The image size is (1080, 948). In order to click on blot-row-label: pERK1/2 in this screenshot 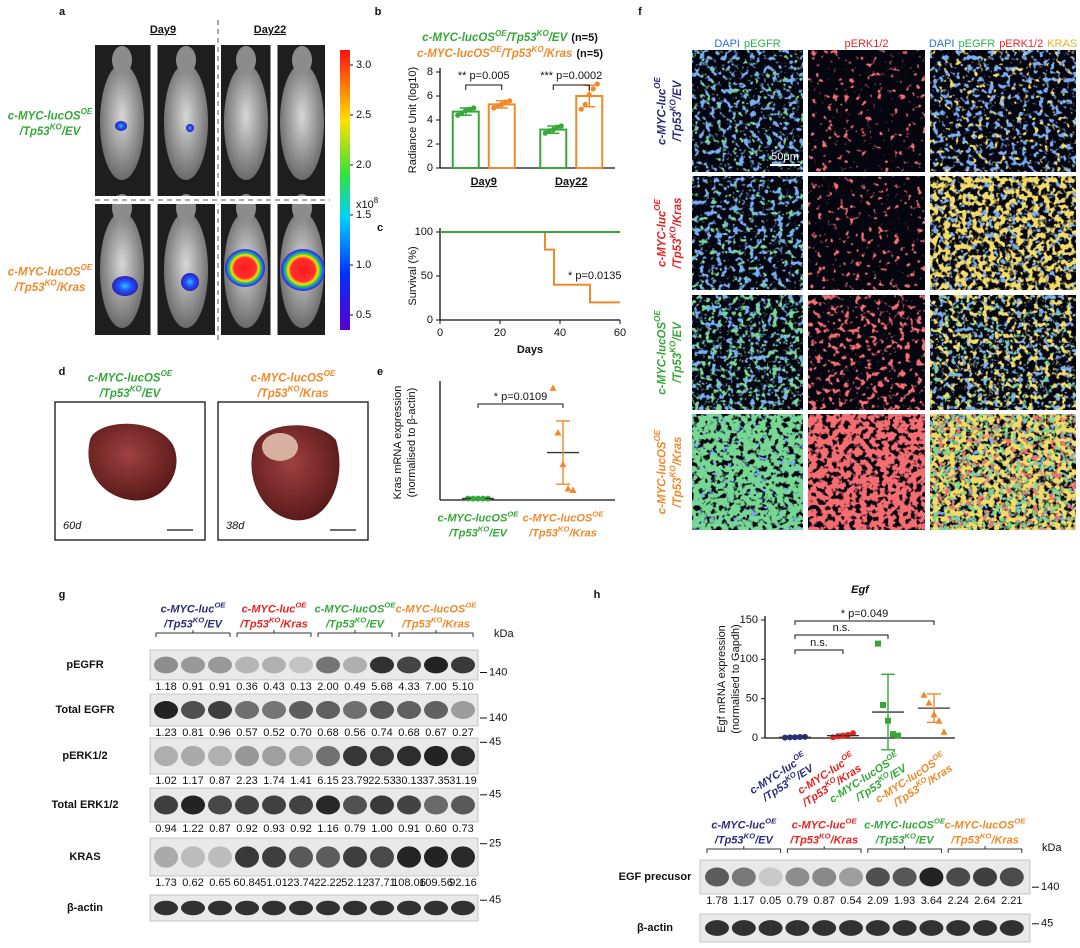, I will do `click(84, 756)`.